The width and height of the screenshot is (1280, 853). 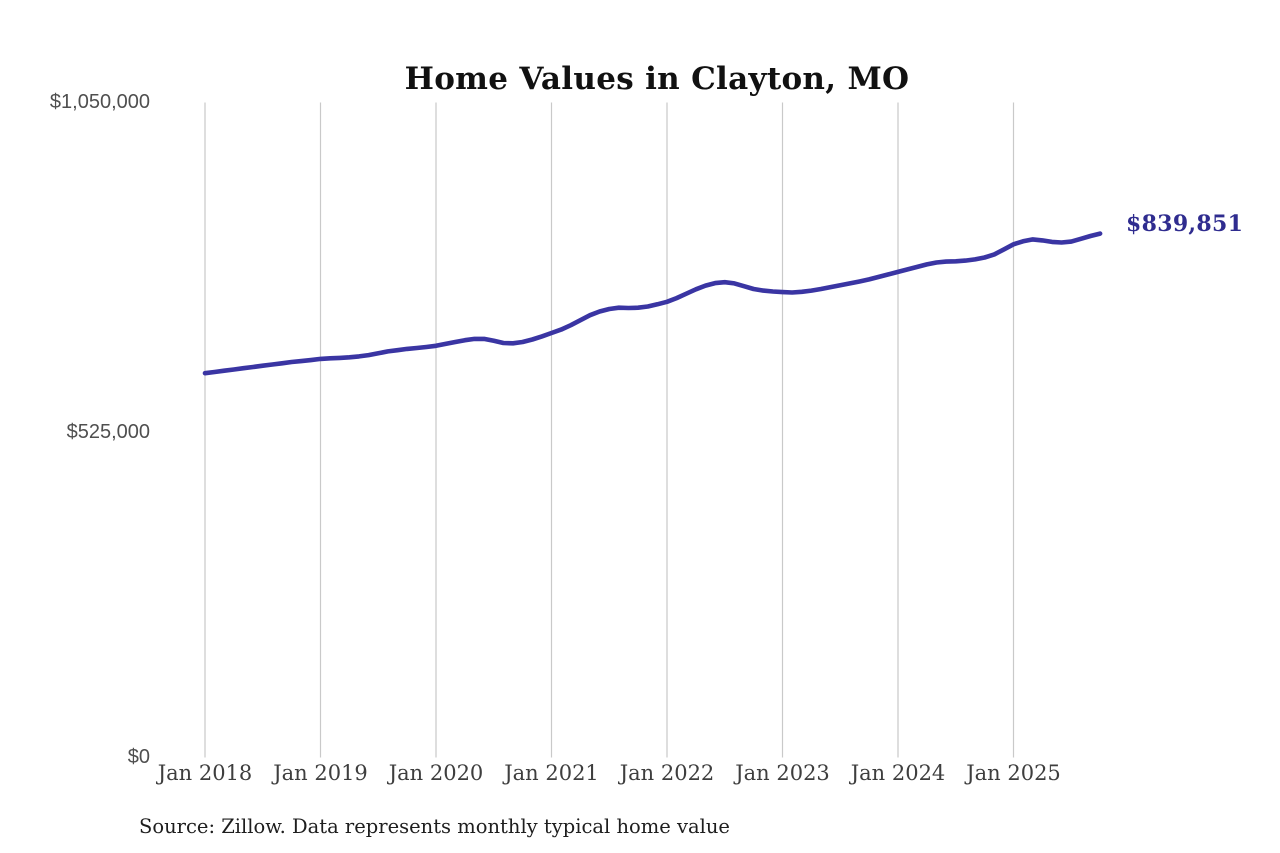 I want to click on x-axis-label-jan-2022: Jan 2022, so click(x=667, y=773).